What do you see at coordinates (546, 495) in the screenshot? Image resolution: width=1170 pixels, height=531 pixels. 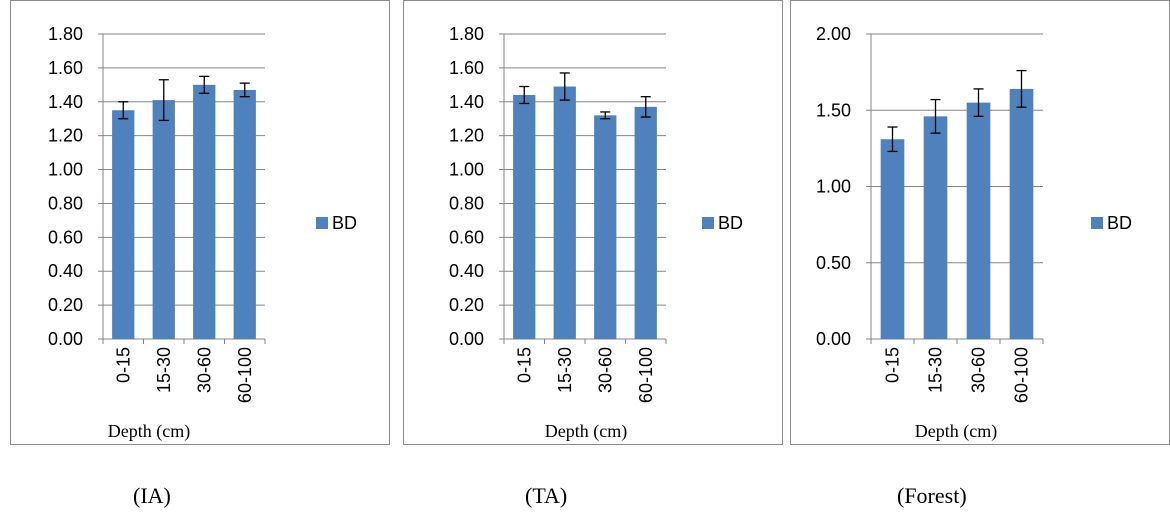 I see `caption-ta: (TA)` at bounding box center [546, 495].